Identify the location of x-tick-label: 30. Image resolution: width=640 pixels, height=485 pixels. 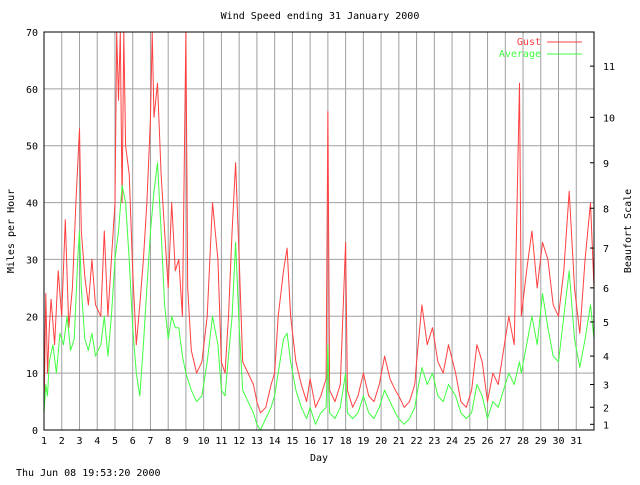
(558, 441).